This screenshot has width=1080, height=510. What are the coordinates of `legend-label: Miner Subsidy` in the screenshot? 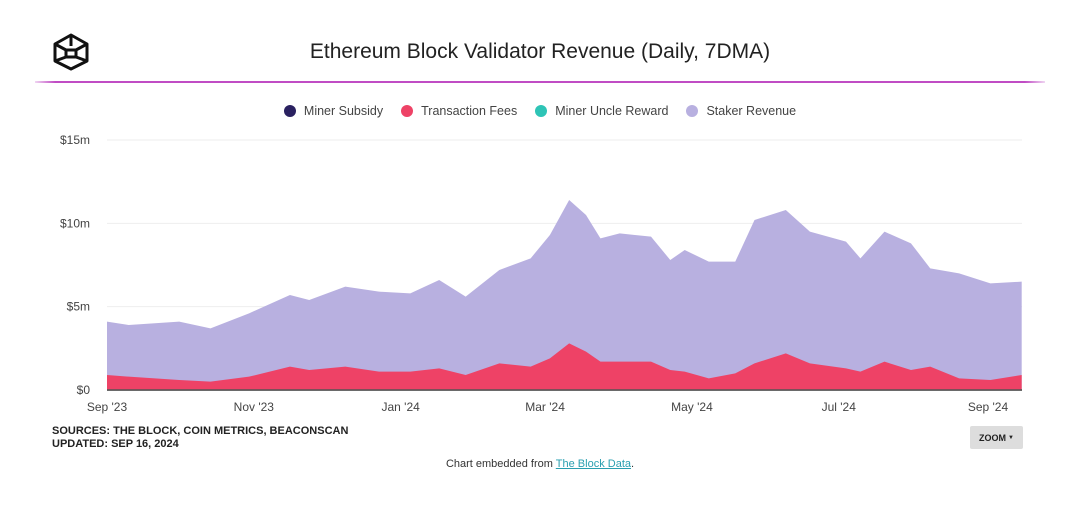 It's located at (343, 111).